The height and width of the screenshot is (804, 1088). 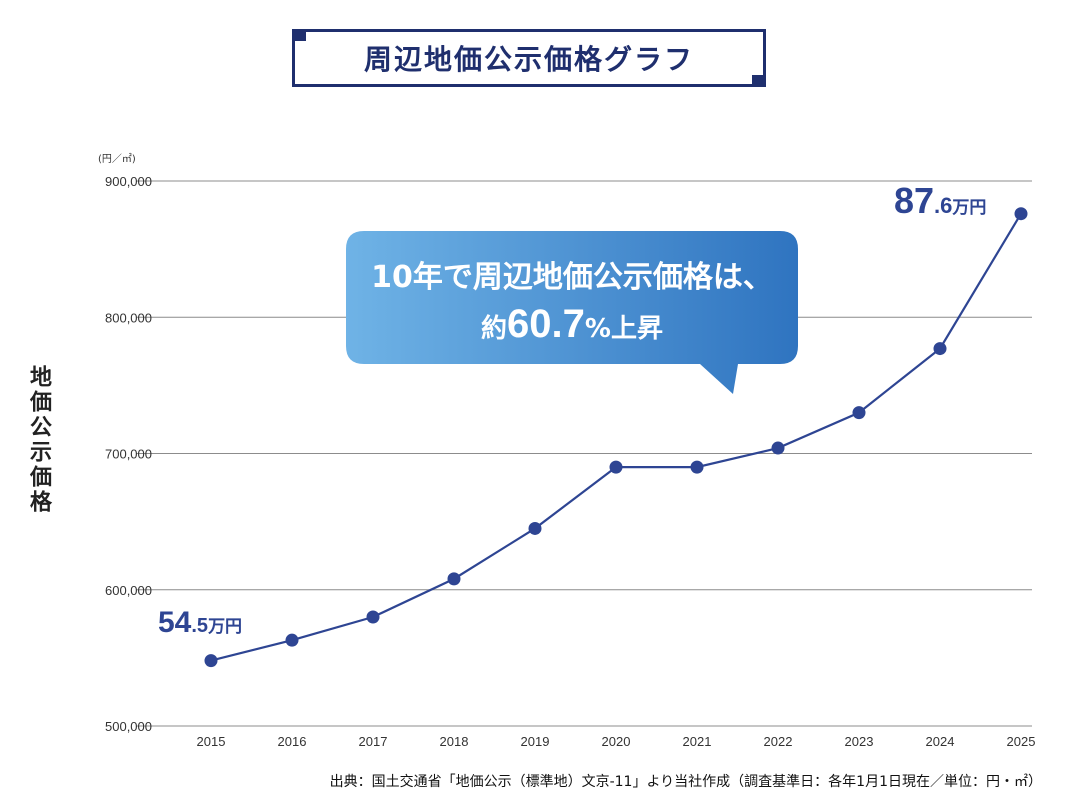 What do you see at coordinates (292, 741) in the screenshot?
I see `x-tick-label: 2016` at bounding box center [292, 741].